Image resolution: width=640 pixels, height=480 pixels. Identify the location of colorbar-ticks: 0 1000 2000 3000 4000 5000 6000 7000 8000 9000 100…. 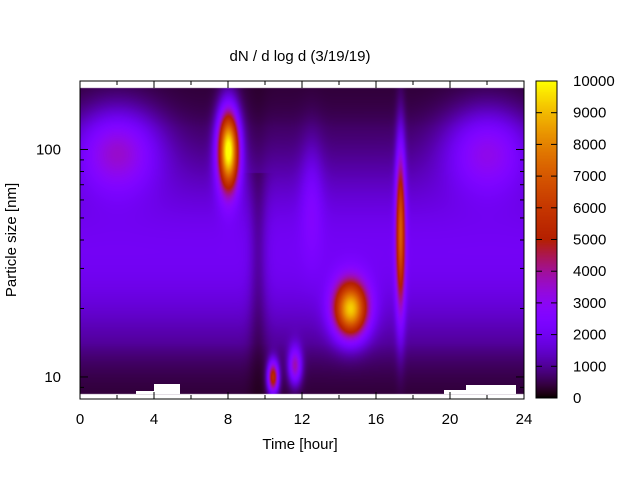
(575, 240).